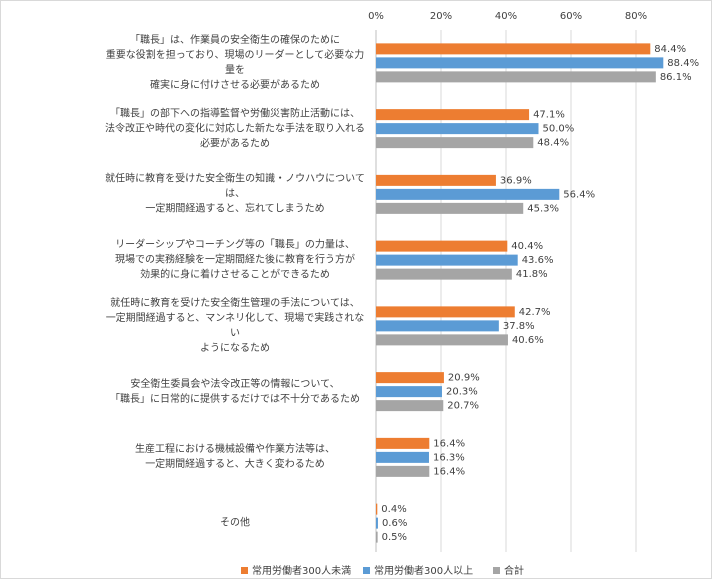 Image resolution: width=712 pixels, height=579 pixels. Describe the element at coordinates (571, 16) in the screenshot. I see `x-tick-label: 60%` at that location.